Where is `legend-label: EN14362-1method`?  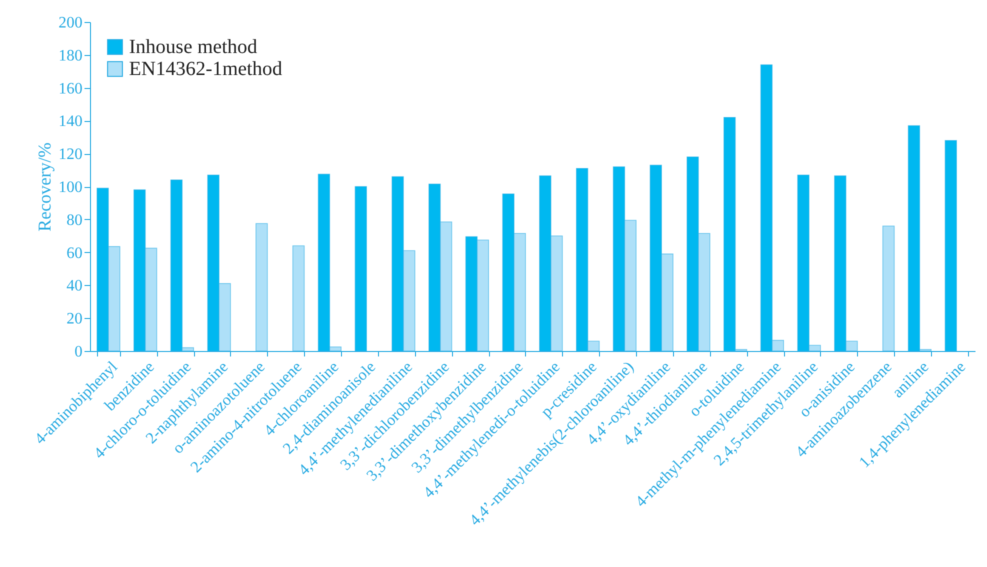 legend-label: EN14362-1method is located at coordinates (205, 69).